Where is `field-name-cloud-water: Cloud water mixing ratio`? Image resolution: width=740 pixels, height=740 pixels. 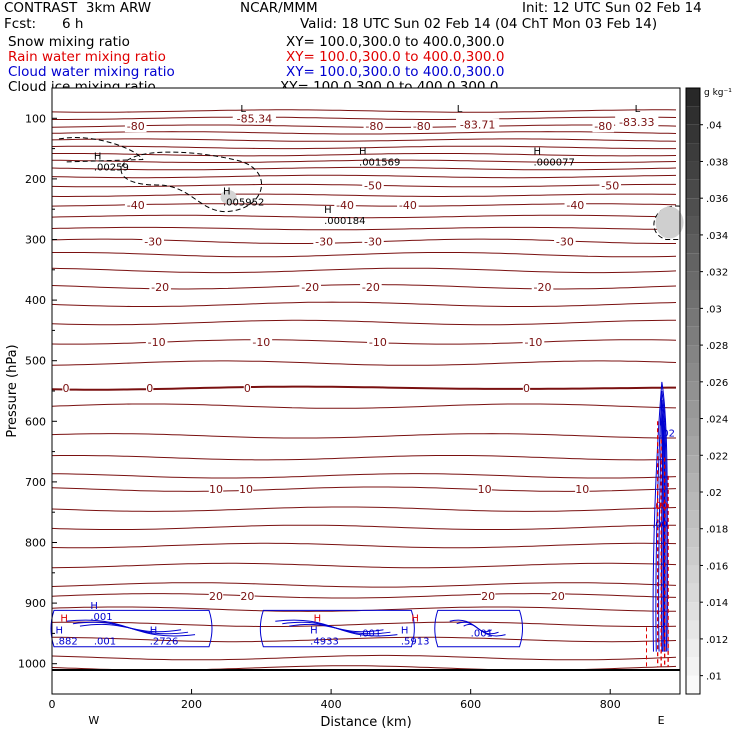
field-name-cloud-water: Cloud water mixing ratio is located at coordinates (91, 72).